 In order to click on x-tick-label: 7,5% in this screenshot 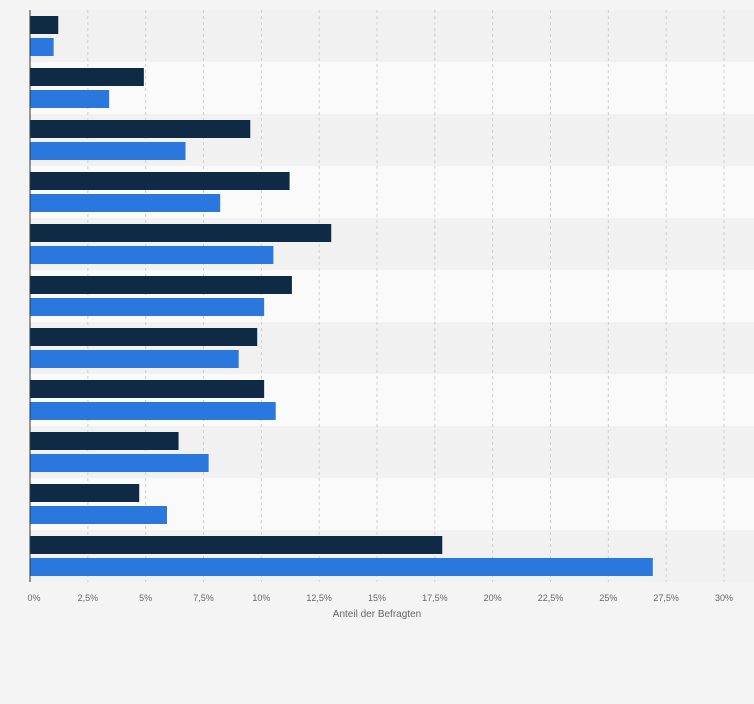, I will do `click(203, 598)`.